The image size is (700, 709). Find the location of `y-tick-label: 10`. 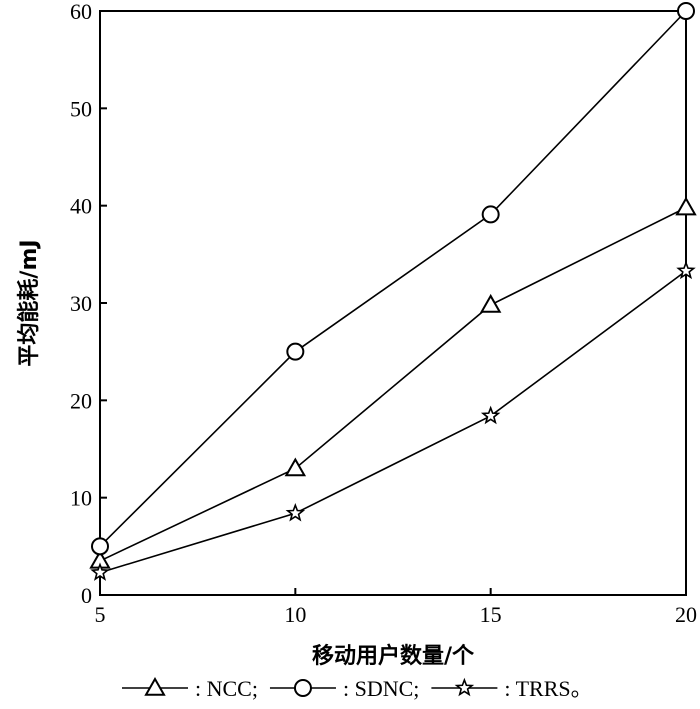

y-tick-label: 10 is located at coordinates (81, 498).